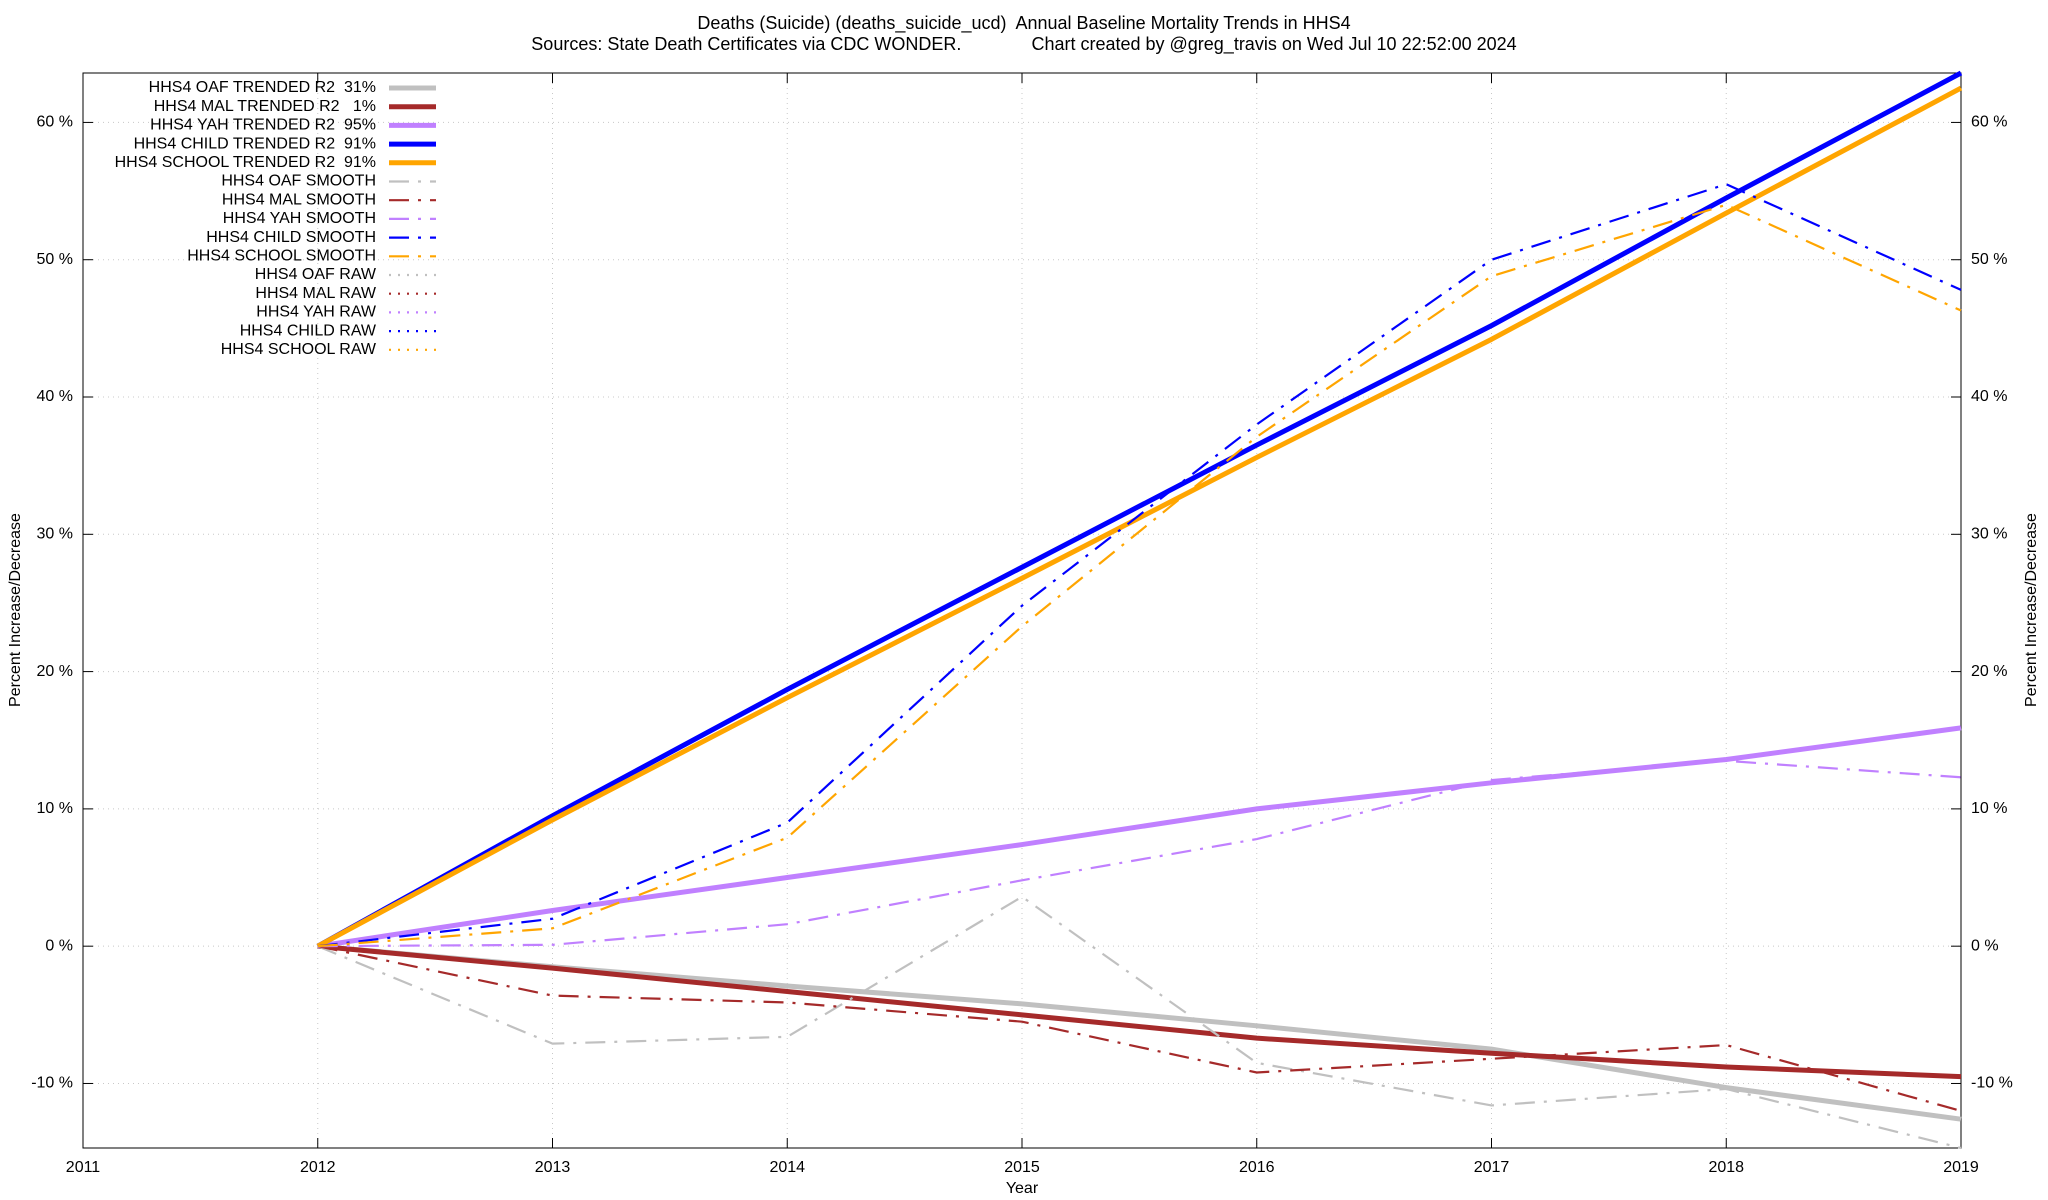 Image resolution: width=2048 pixels, height=1200 pixels. Describe the element at coordinates (1989, 396) in the screenshot. I see `y2-tick-label: 40 %` at that location.